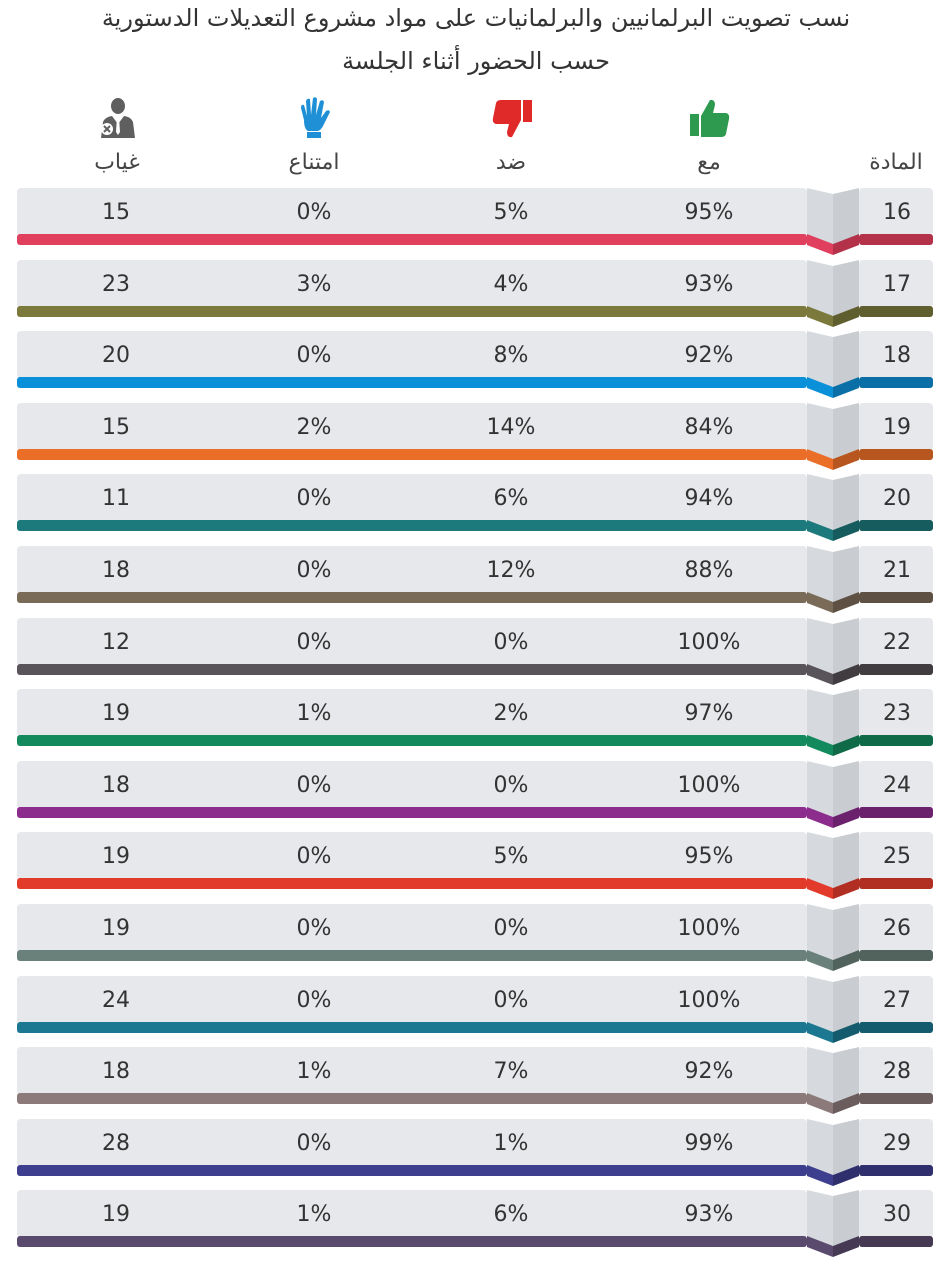 Image resolution: width=952 pixels, height=1280 pixels. I want to click on page-subtitle: حسب الحضور أثناء الجلسة, so click(476, 61).